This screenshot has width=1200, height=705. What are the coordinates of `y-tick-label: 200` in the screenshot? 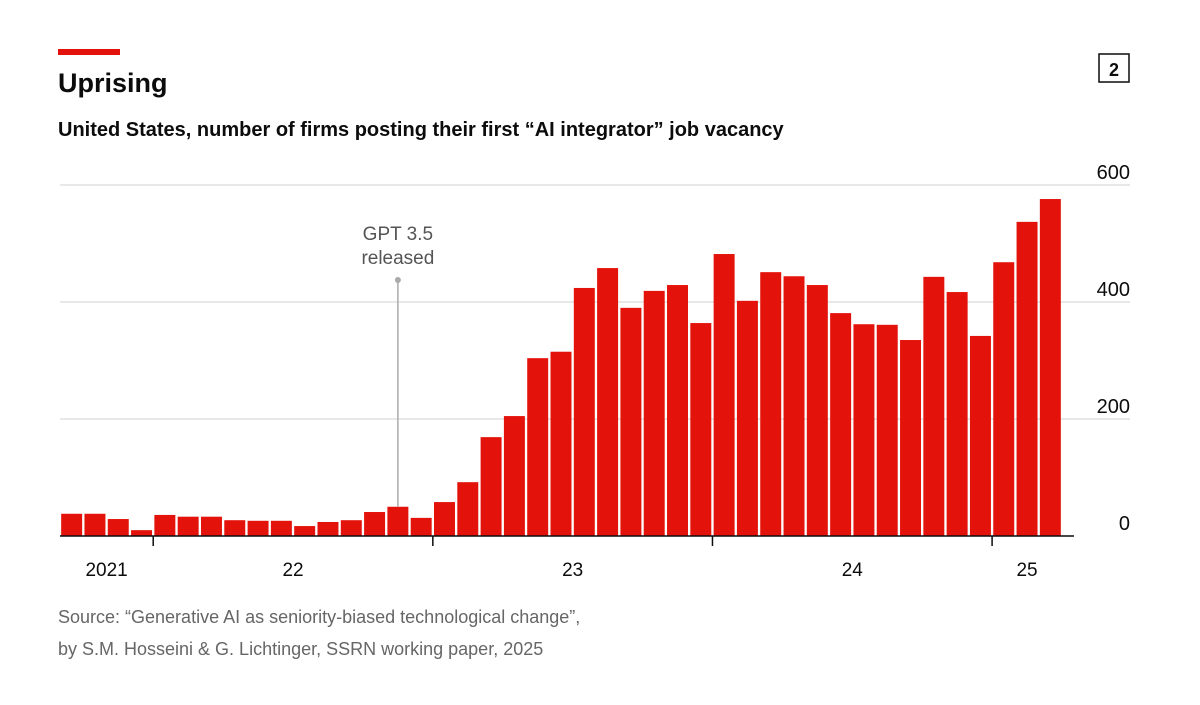 It's located at (1113, 407).